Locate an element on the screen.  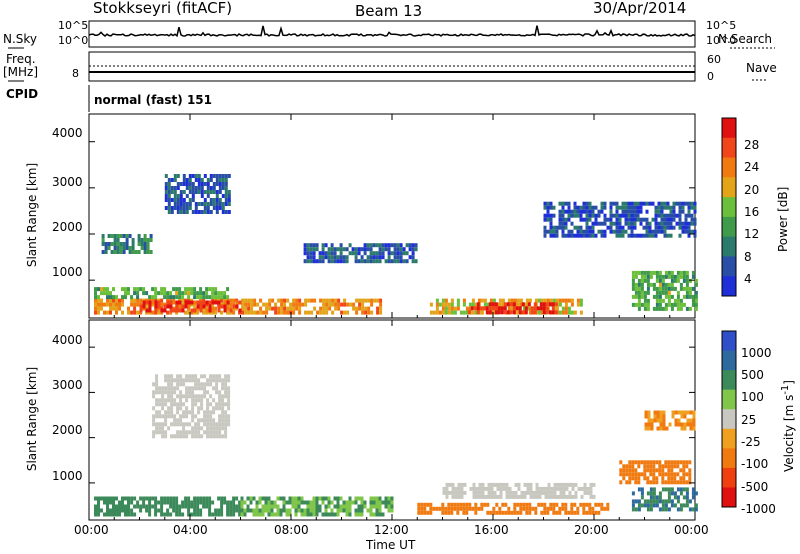
power-colorbar-frame is located at coordinates (729, 207).